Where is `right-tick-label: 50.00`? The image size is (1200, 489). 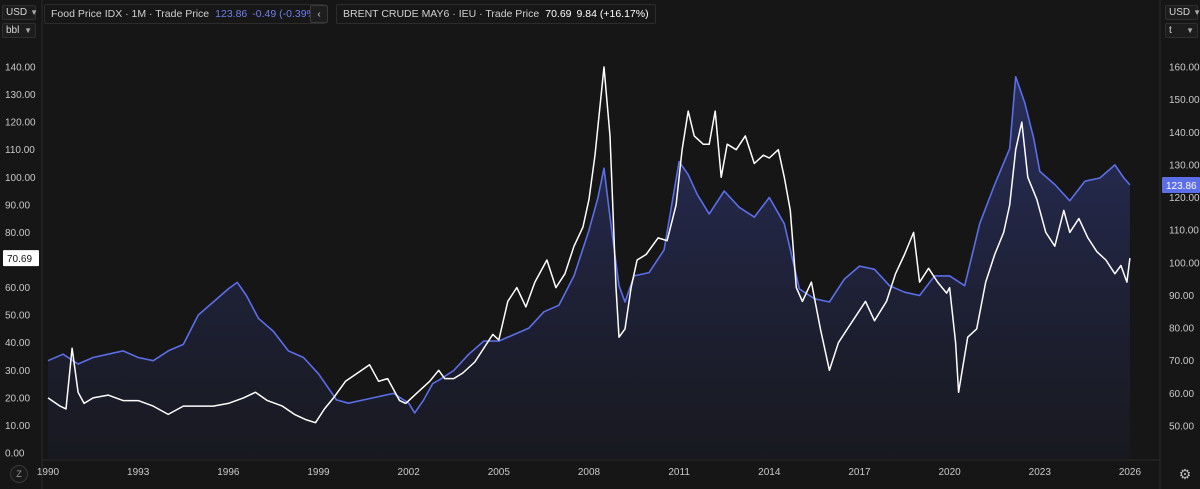
right-tick-label: 50.00 is located at coordinates (1181, 427).